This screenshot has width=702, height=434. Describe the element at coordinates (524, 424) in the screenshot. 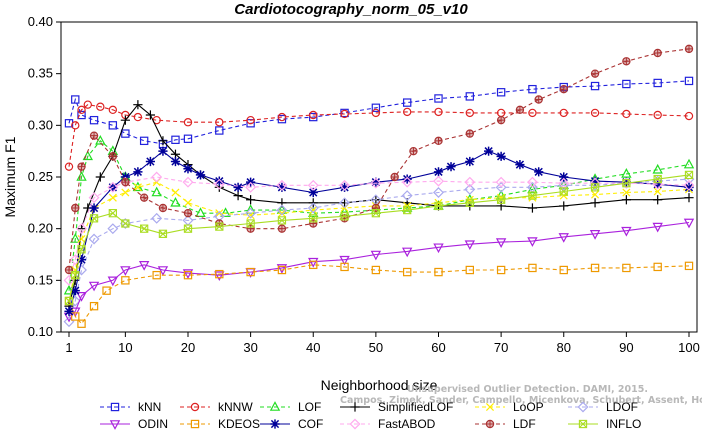

I see `legend-label: LDF` at that location.